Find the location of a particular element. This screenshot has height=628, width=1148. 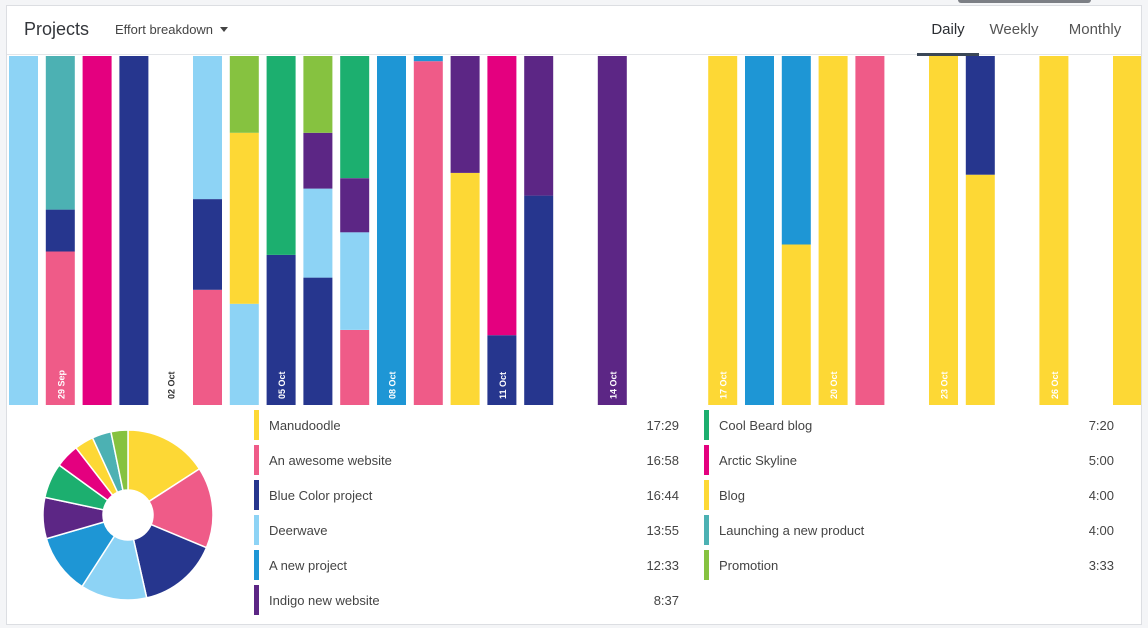

bar-segment-04-oct-deerwave is located at coordinates (244, 354).